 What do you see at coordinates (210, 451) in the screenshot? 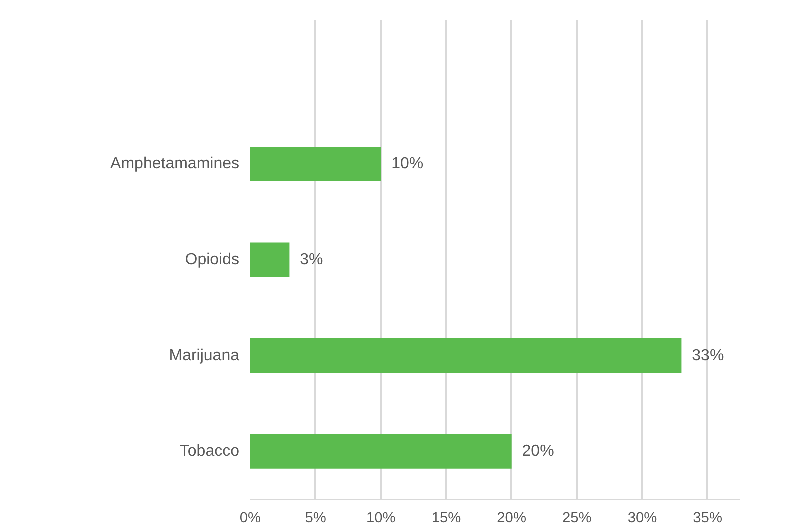
I see `y-tick-label: Tobacco` at bounding box center [210, 451].